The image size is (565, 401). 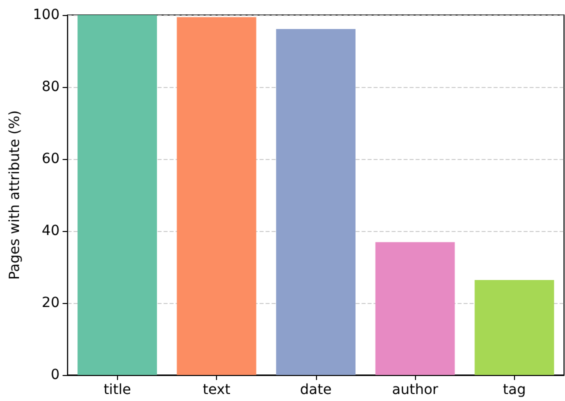 I want to click on x-tick-label: tag, so click(x=514, y=390).